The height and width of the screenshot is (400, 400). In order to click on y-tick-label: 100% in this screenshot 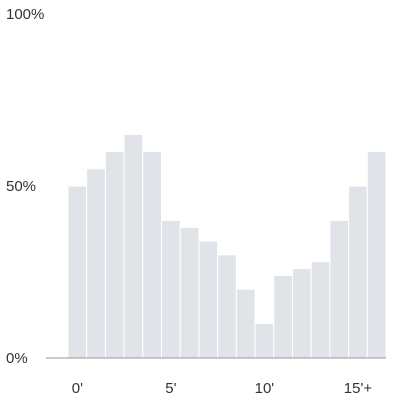, I will do `click(25, 14)`.